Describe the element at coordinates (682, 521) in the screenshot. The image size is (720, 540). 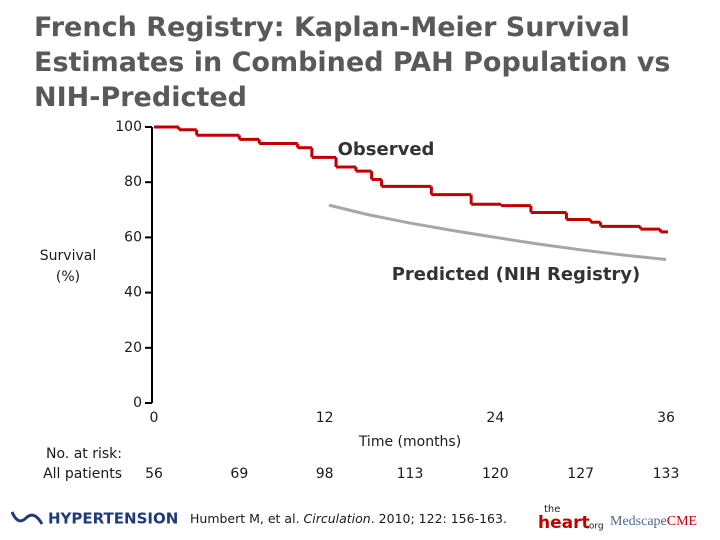
I see `logo-text: CME` at that location.